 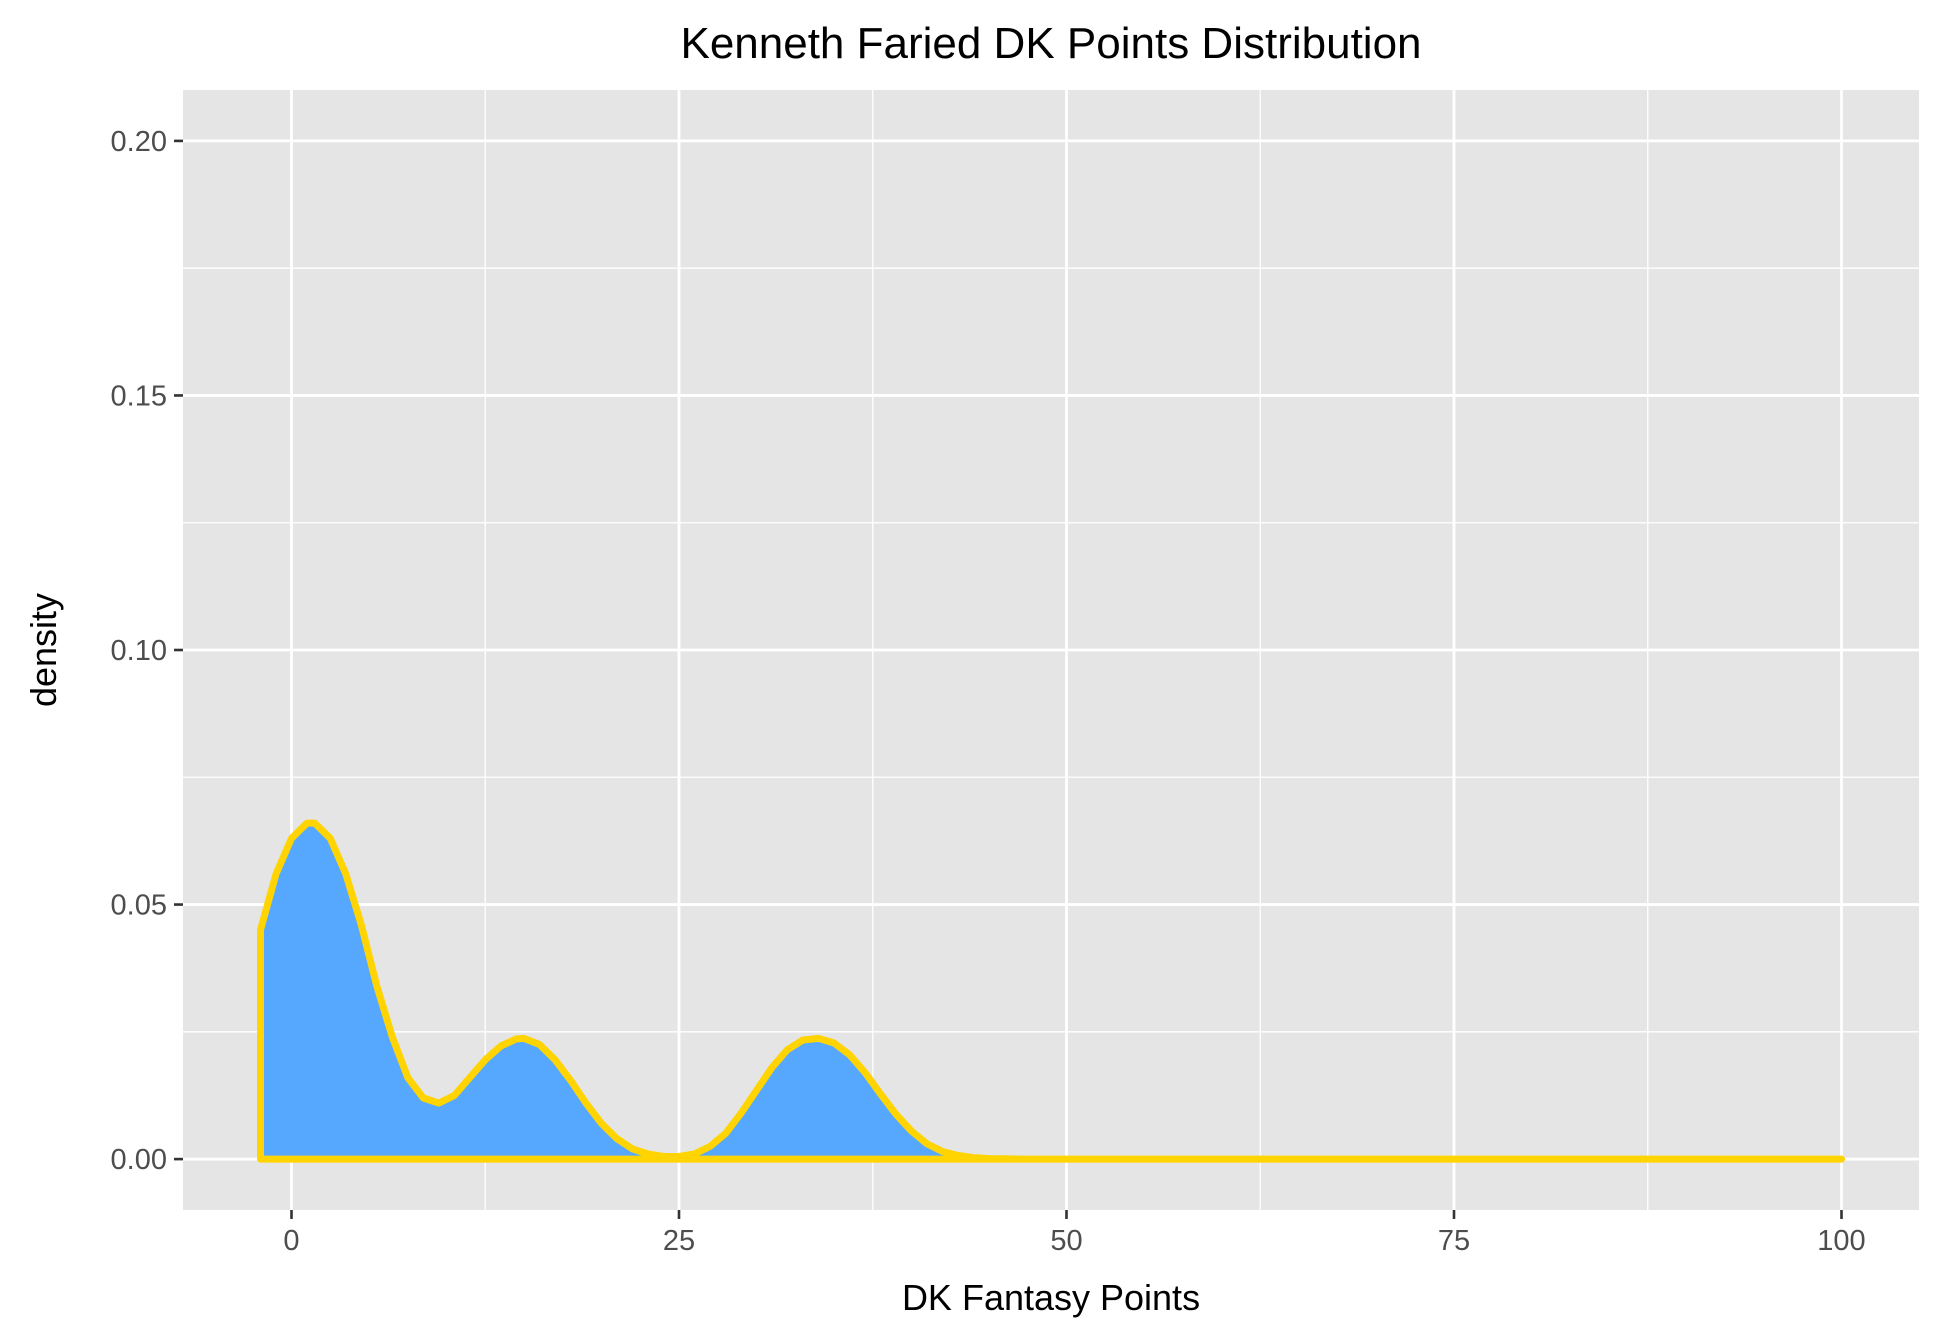 What do you see at coordinates (1066, 1241) in the screenshot?
I see `x-tick-label: 50` at bounding box center [1066, 1241].